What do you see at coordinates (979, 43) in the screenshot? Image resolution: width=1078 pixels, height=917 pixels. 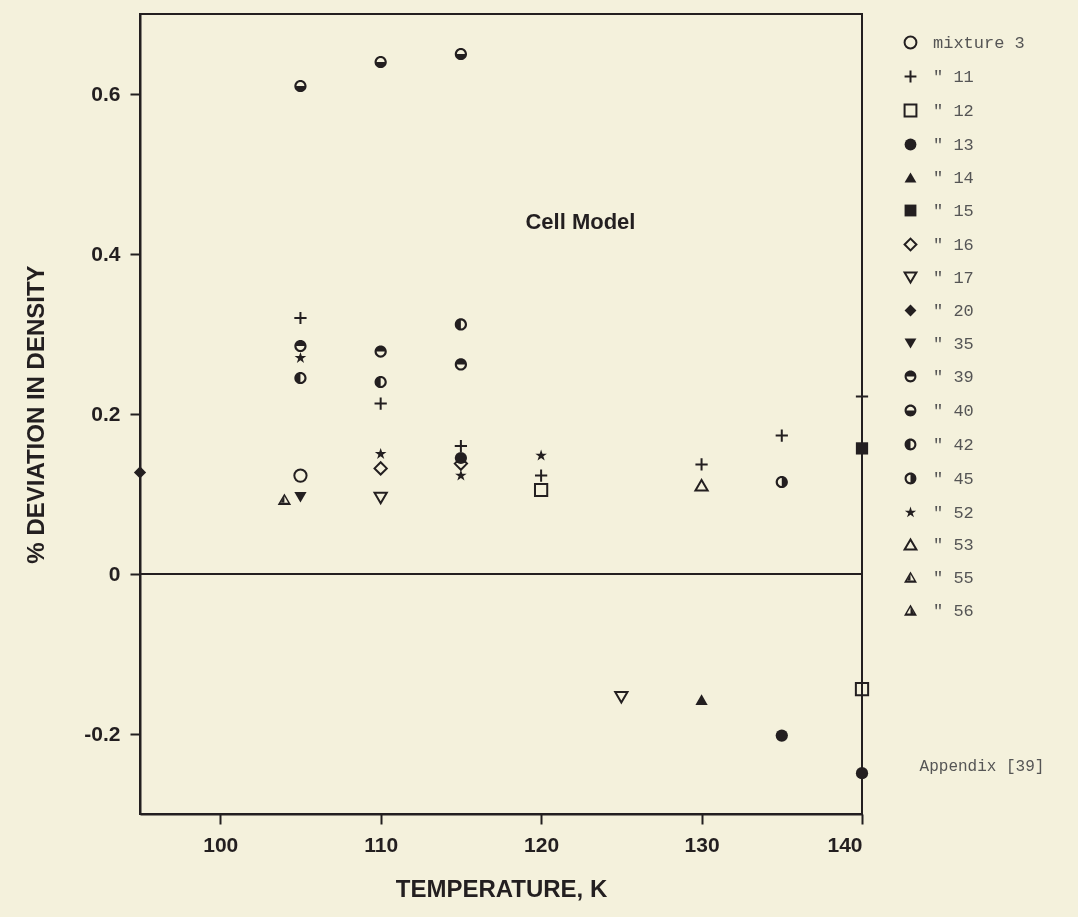 I see `legend-label: mixture 3` at bounding box center [979, 43].